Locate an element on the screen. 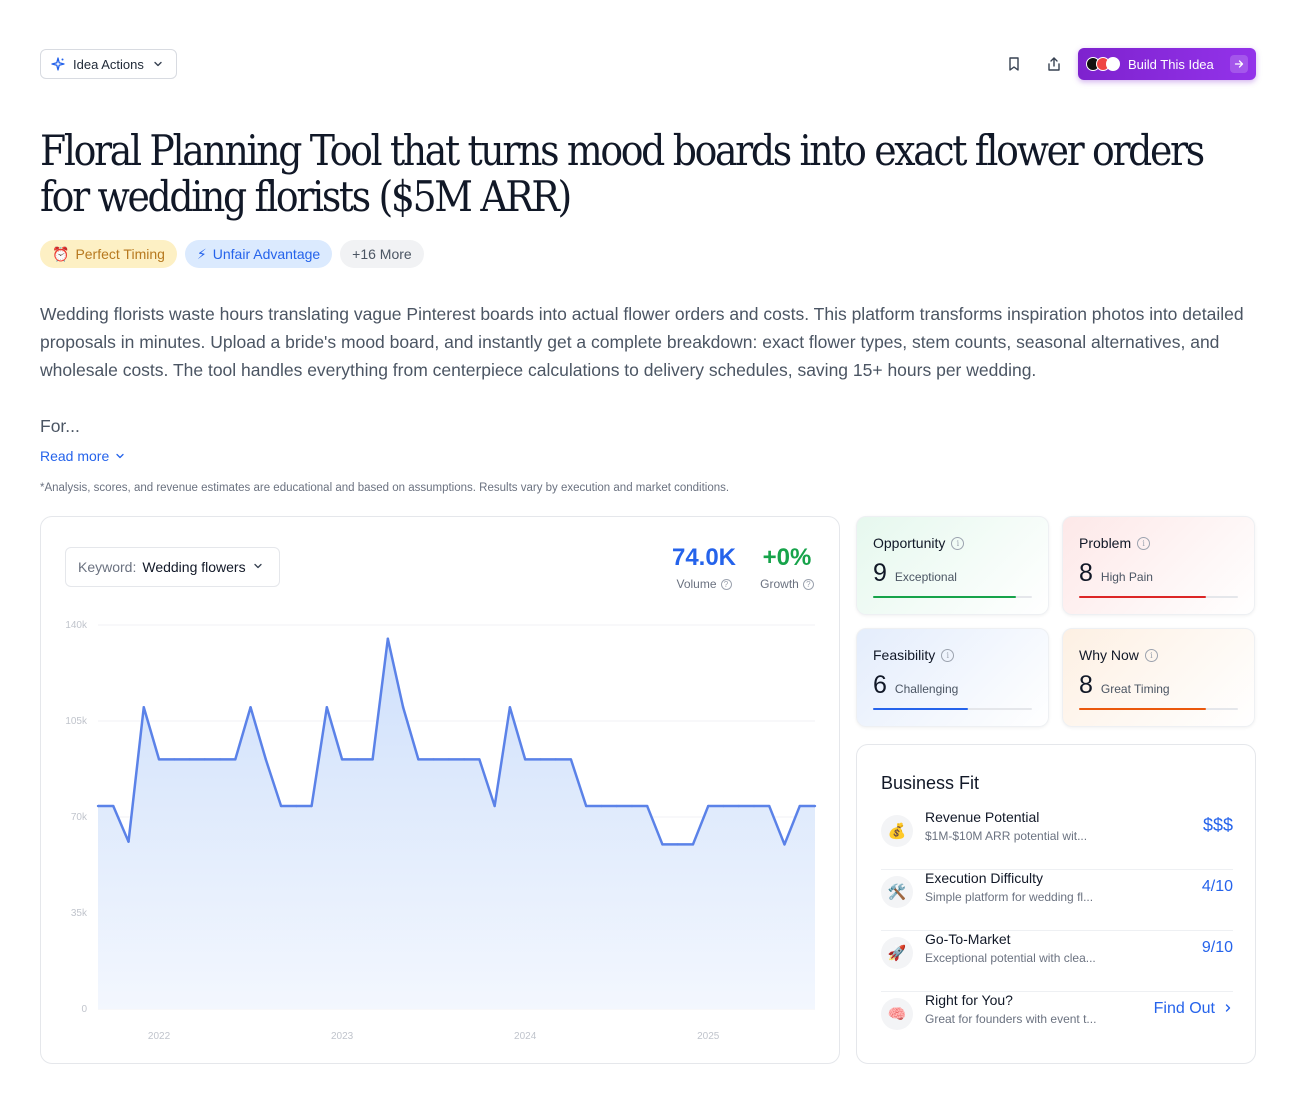 The image size is (1296, 1104). share-icon is located at coordinates (1054, 64).